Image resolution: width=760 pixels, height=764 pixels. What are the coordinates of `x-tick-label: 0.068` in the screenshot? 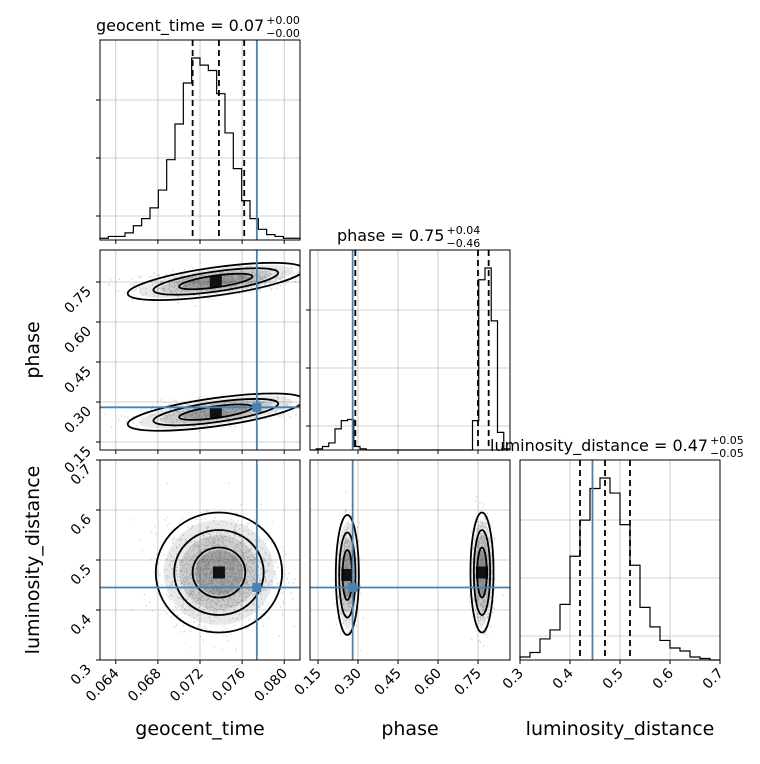 It's located at (145, 686).